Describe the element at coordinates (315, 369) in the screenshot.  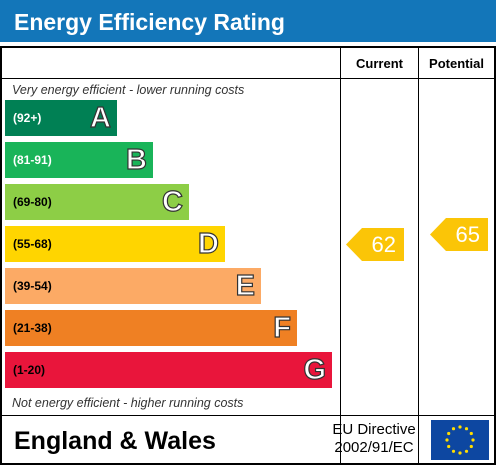
I see `band-letter-label: G` at that location.